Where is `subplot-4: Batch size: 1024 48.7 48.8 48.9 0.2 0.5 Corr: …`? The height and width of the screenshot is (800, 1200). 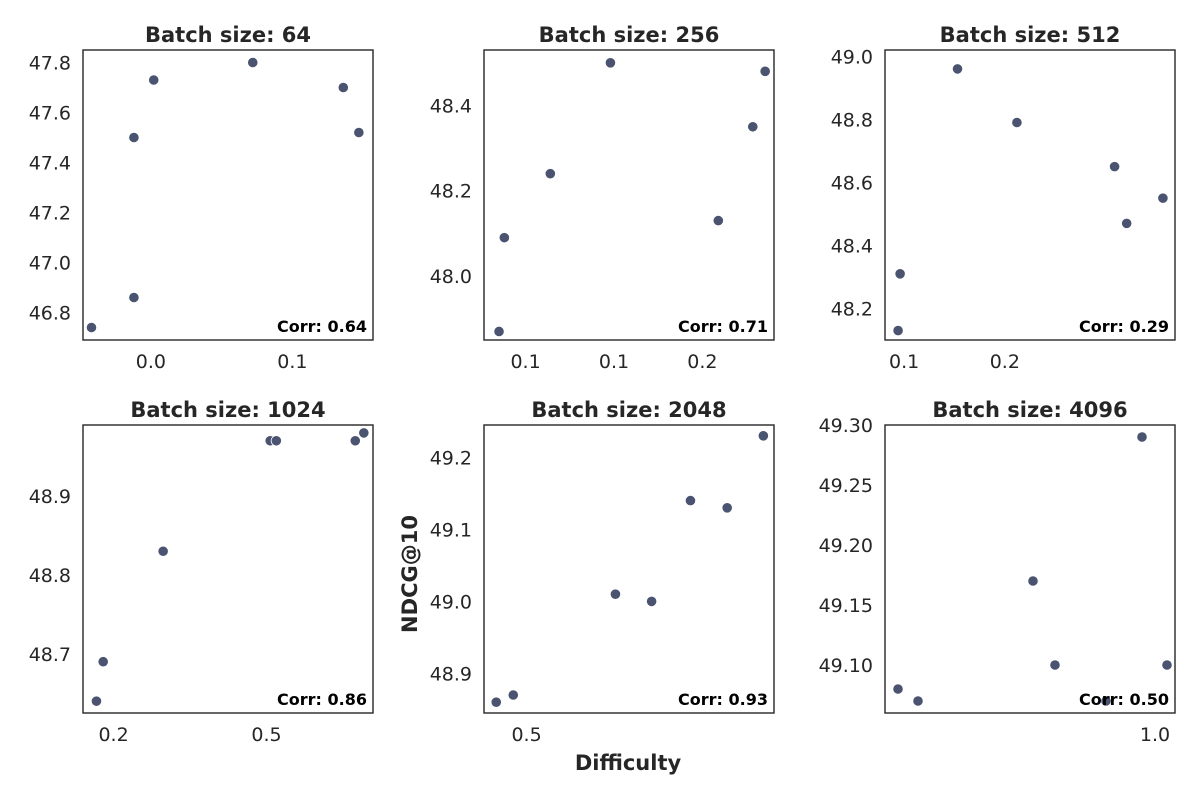 subplot-4: Batch size: 1024 48.7 48.8 48.9 0.2 0.5 Corr: … is located at coordinates (201, 572).